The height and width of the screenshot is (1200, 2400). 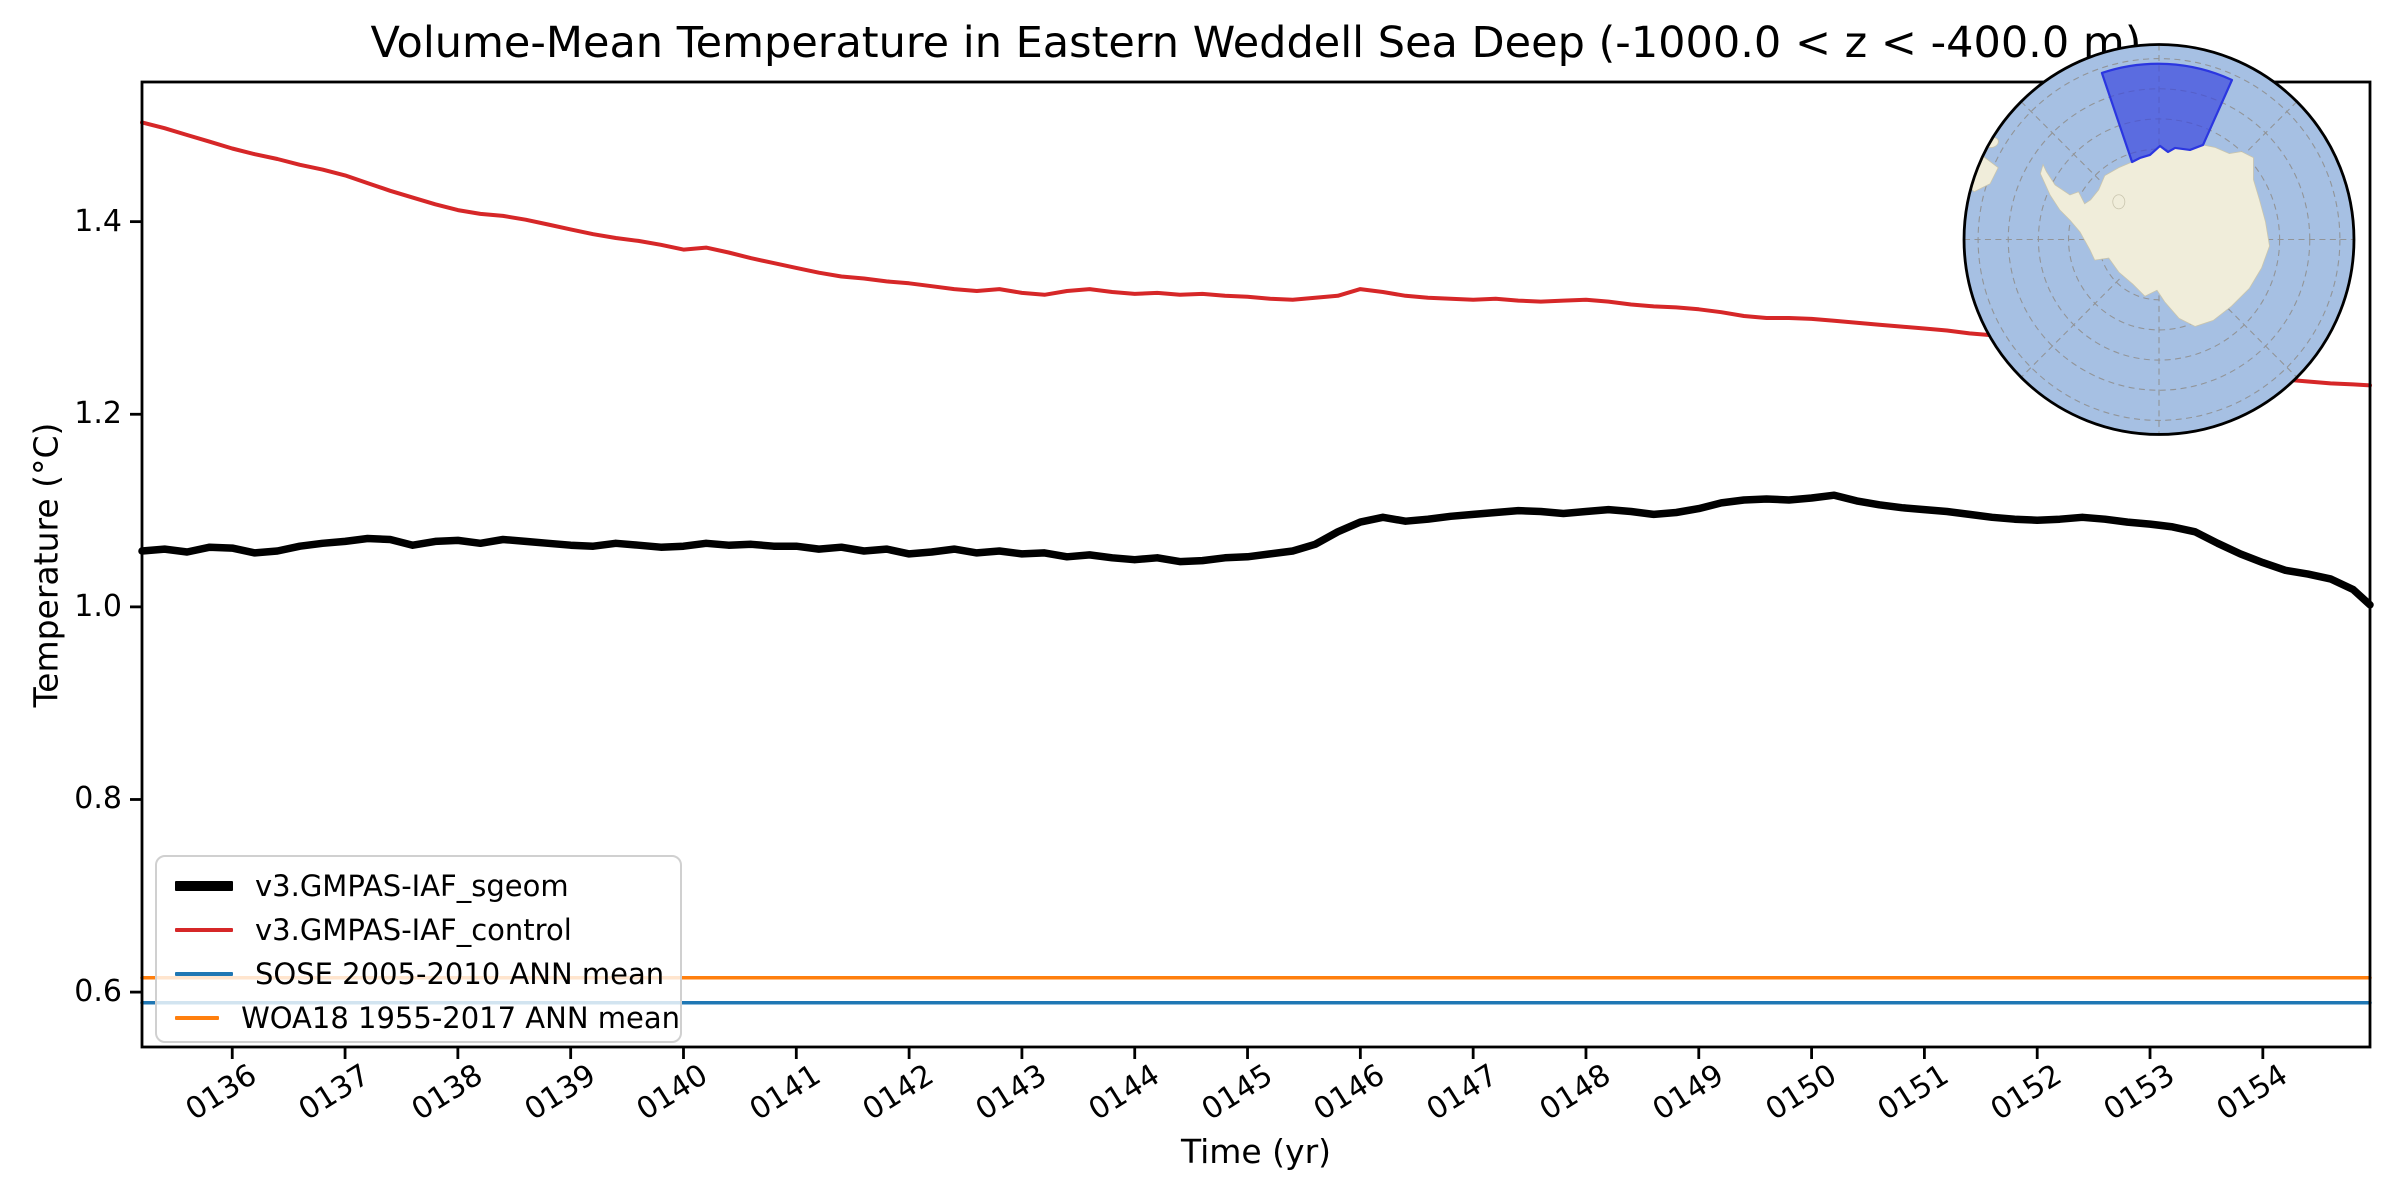 What do you see at coordinates (1256, 1151) in the screenshot?
I see `x-axis-label: Time (yr)` at bounding box center [1256, 1151].